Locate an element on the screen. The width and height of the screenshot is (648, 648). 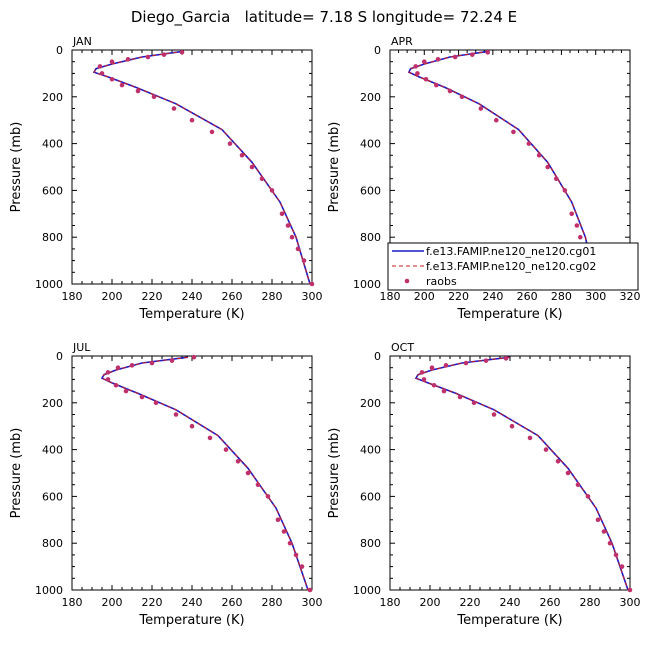
panel-label: JUL is located at coordinates (81, 347).